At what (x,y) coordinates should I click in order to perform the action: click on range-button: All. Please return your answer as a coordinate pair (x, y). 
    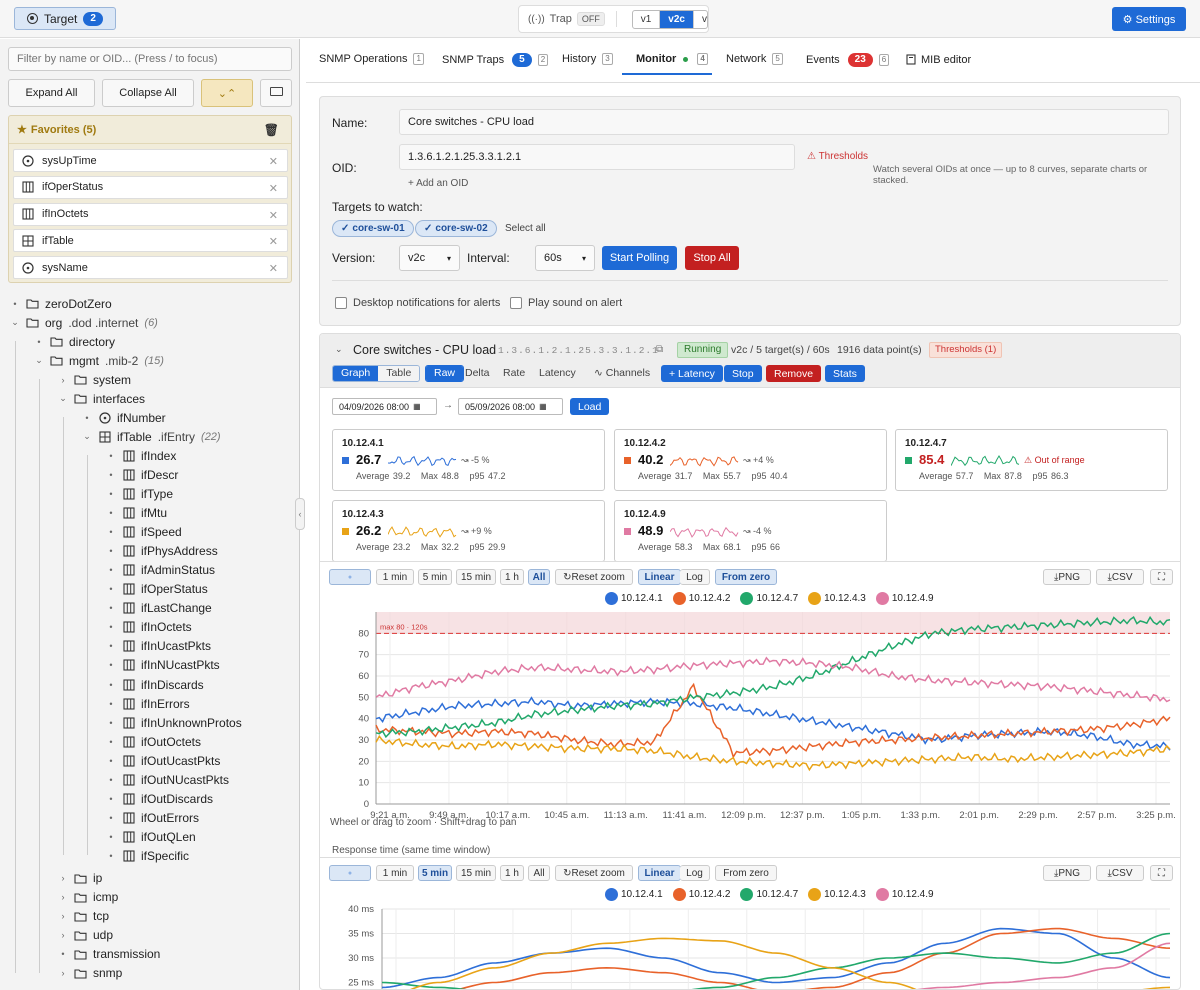
    Looking at the image, I should click on (539, 577).